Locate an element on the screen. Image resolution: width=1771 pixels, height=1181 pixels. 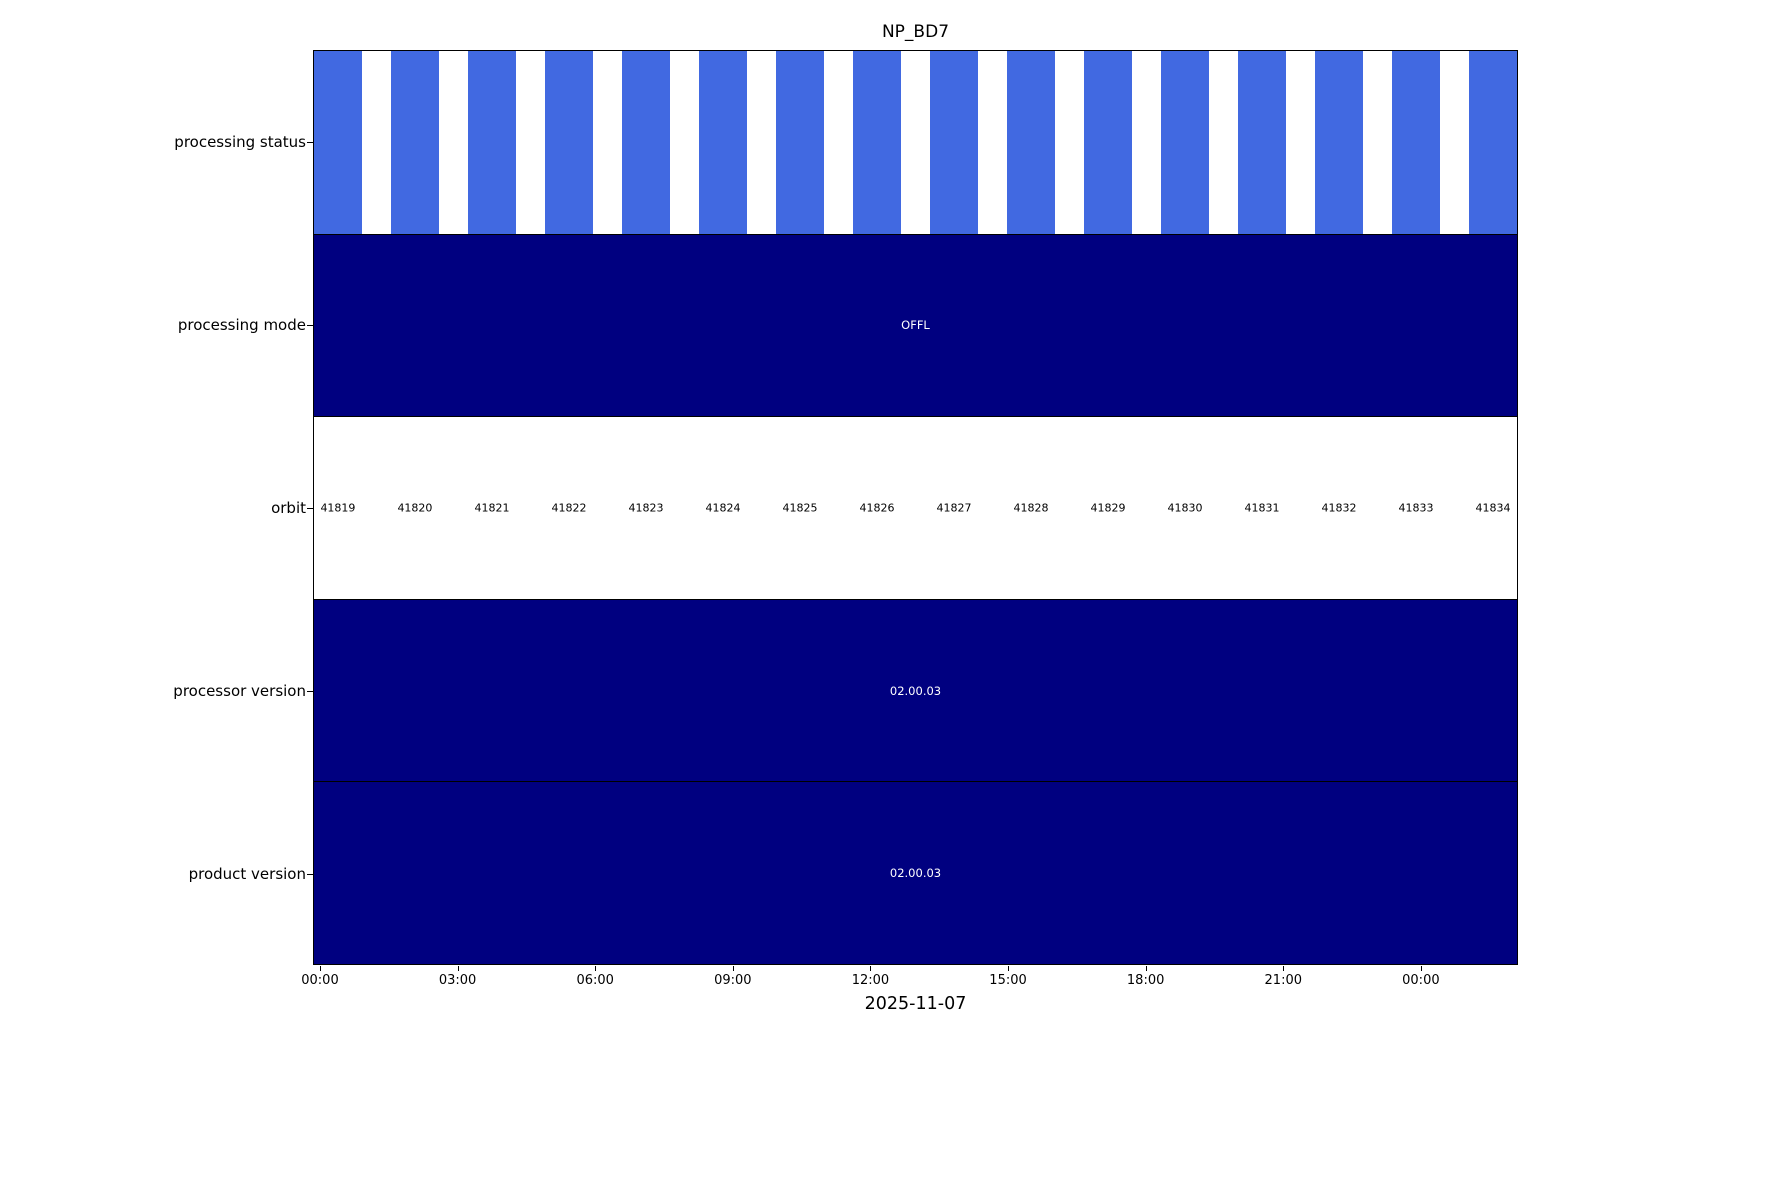
orbit-number: 41825 is located at coordinates (800, 508).